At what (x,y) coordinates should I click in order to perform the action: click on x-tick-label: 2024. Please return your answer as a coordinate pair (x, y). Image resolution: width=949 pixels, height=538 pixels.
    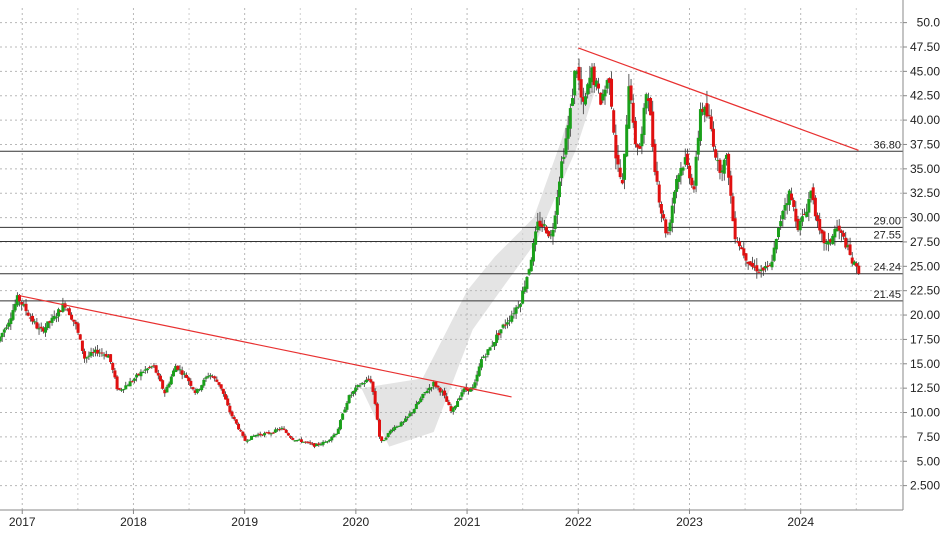
    Looking at the image, I should click on (800, 522).